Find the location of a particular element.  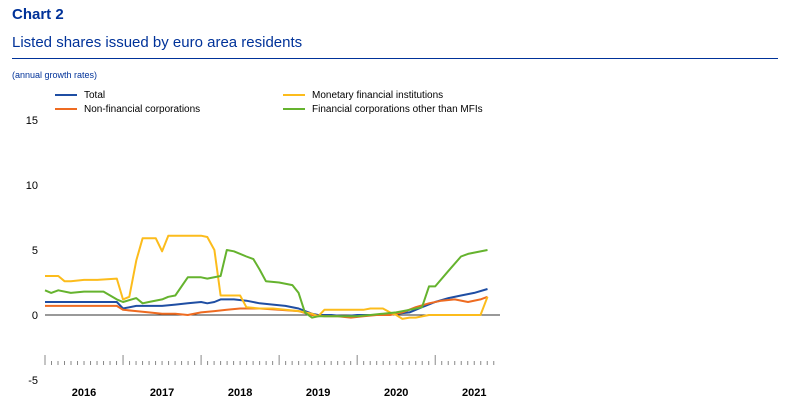

x-tick-label: 2019 is located at coordinates (318, 393).